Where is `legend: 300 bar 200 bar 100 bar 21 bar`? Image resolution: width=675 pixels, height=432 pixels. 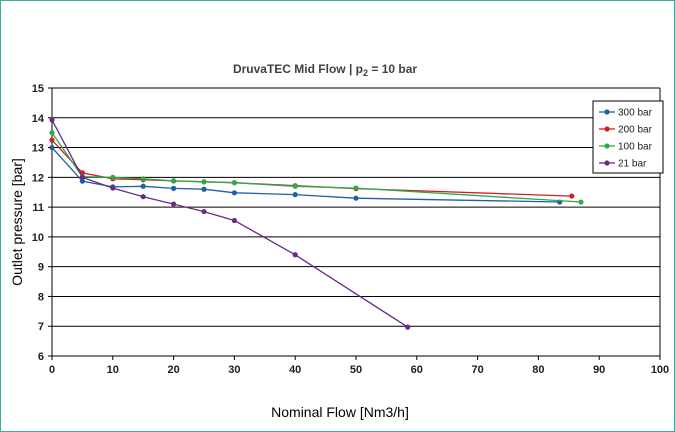
legend: 300 bar 200 bar 100 bar 21 bar is located at coordinates (628, 137).